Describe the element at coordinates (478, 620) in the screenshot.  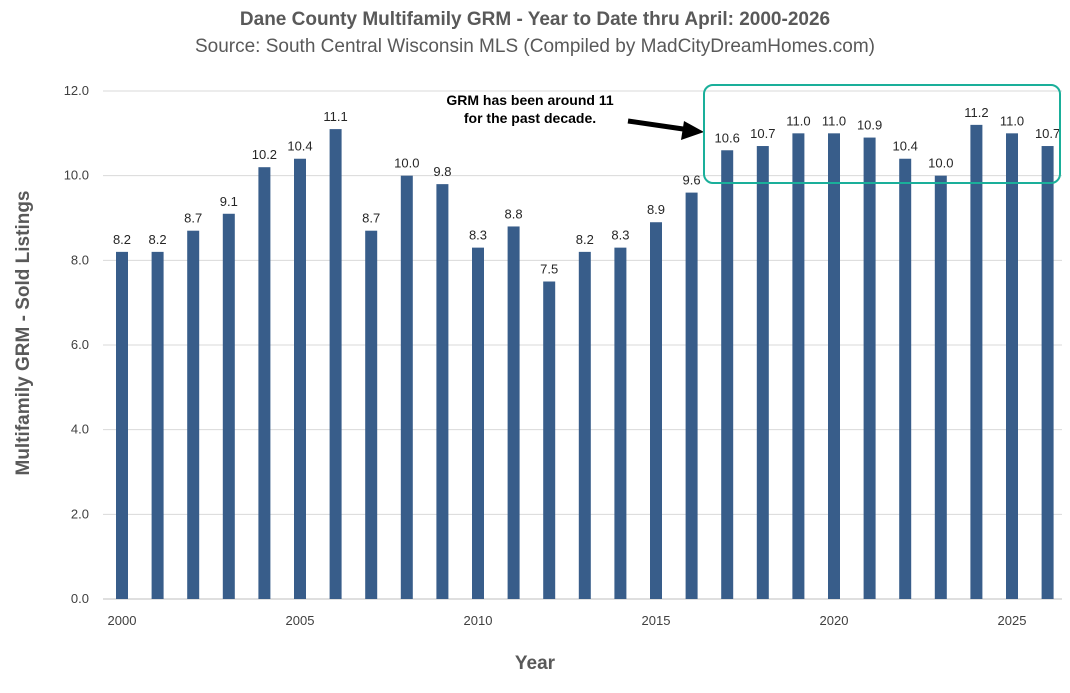
I see `x-tick-label: 2010` at that location.